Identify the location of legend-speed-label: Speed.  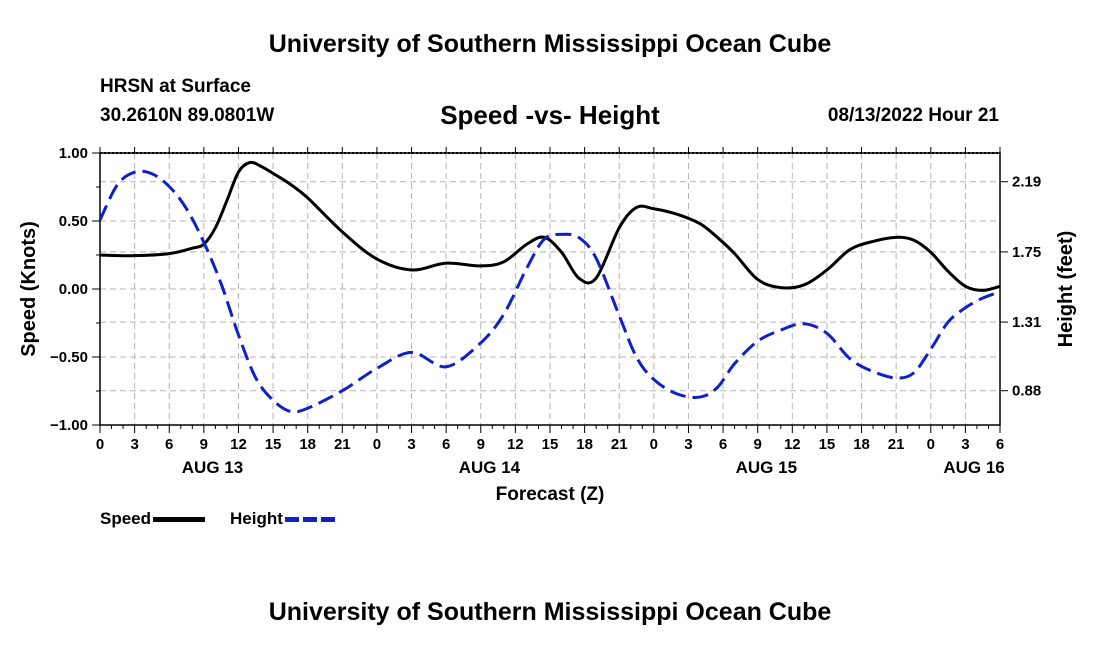
(126, 518).